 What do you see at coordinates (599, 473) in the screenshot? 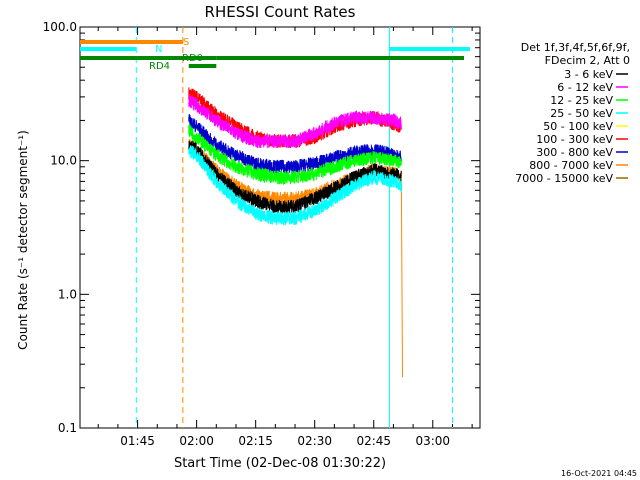
I see `footer-timestamp: 16-Oct-2021 04:45` at bounding box center [599, 473].